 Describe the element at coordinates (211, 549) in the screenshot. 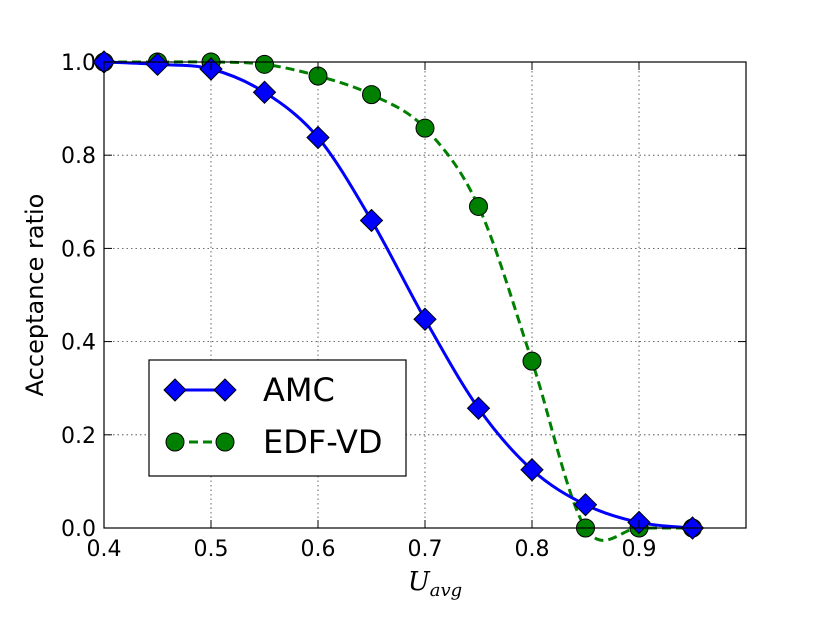

I see `x-tick-label: 0.5` at that location.